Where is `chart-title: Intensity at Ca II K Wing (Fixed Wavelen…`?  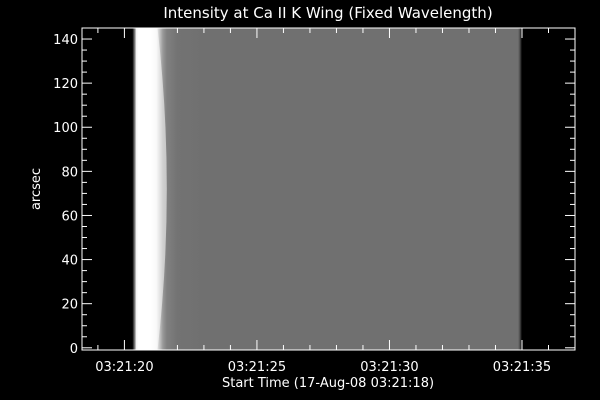
chart-title: Intensity at Ca II K Wing (Fixed Wavelen… is located at coordinates (327, 13).